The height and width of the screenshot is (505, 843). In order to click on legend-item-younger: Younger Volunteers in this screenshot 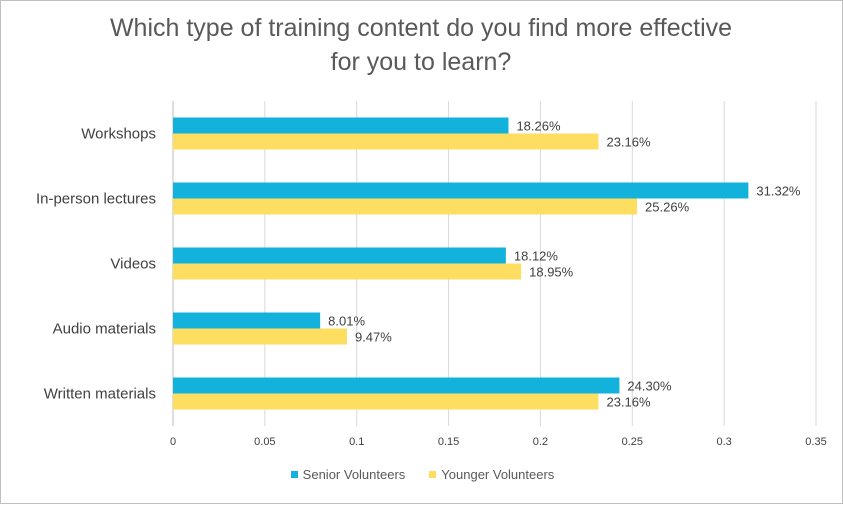, I will do `click(491, 474)`.